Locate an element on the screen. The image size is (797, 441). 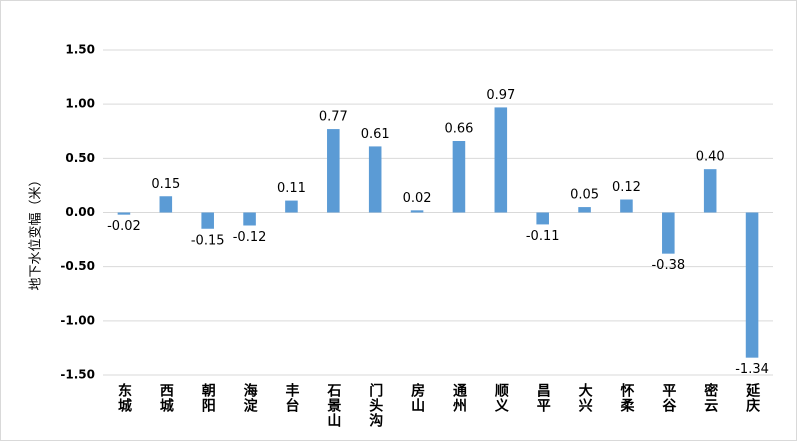
y-axis-label: 地下水位变幅（米） is located at coordinates (36, 231).